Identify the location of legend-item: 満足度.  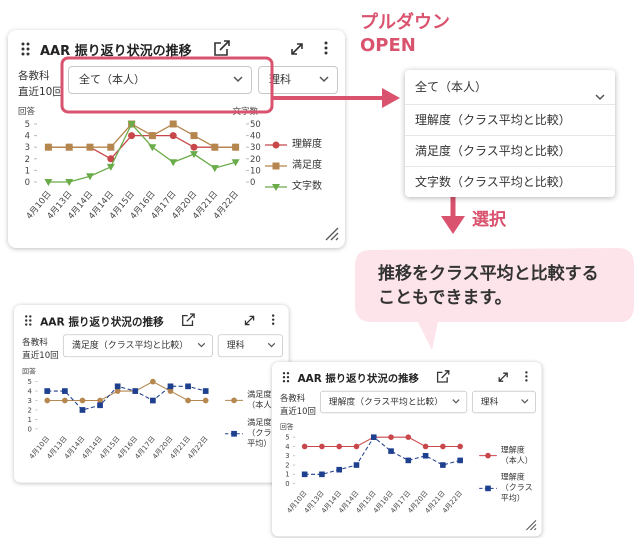
(303, 165).